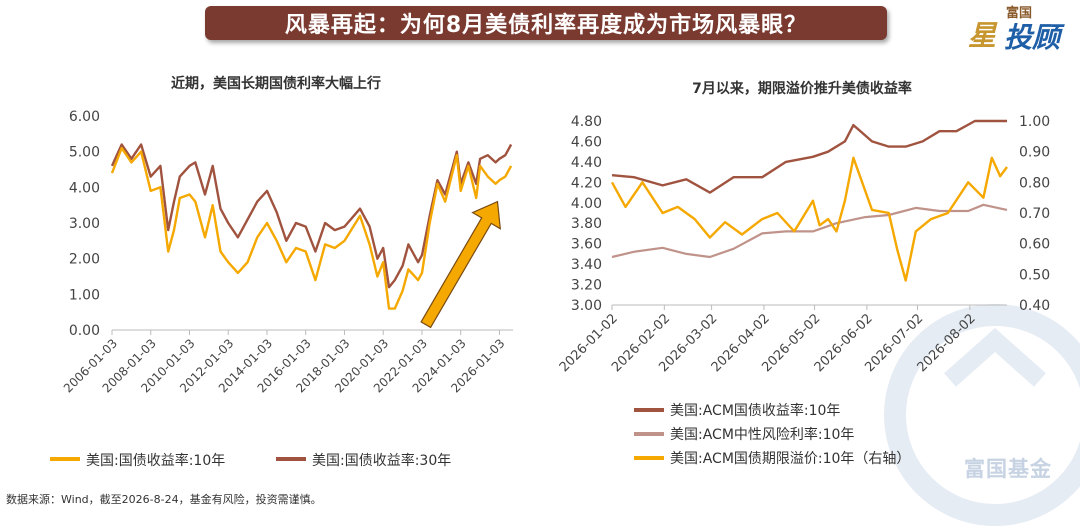 Image resolution: width=1080 pixels, height=530 pixels. I want to click on y-tick-label: 3.00, so click(84, 224).